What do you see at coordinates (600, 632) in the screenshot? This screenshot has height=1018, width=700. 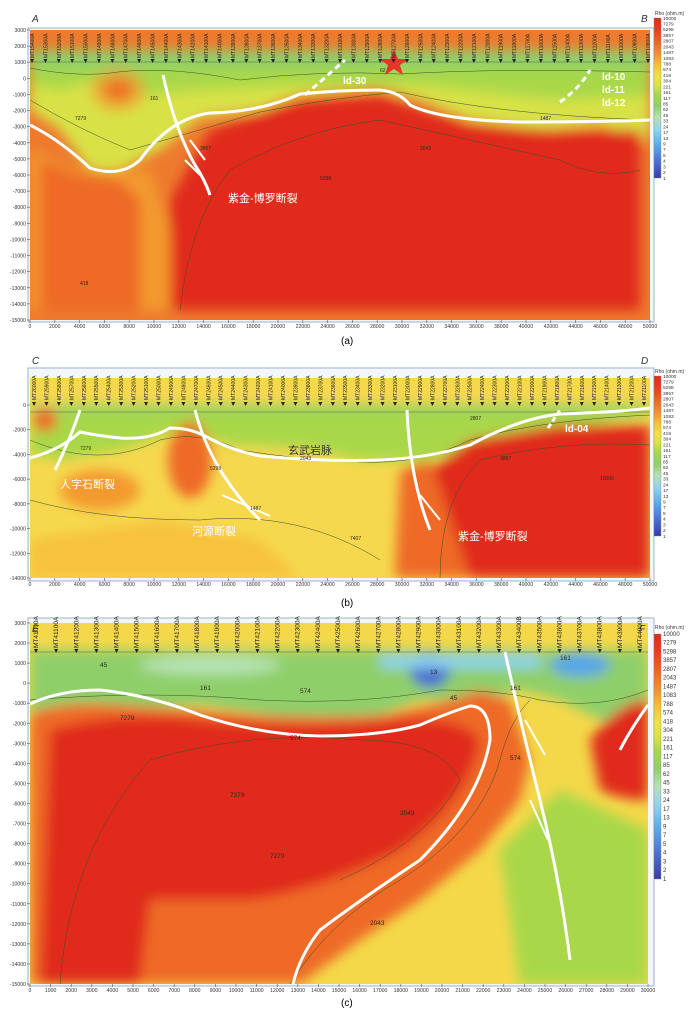 I see `station-label: MT43800A` at bounding box center [600, 632].